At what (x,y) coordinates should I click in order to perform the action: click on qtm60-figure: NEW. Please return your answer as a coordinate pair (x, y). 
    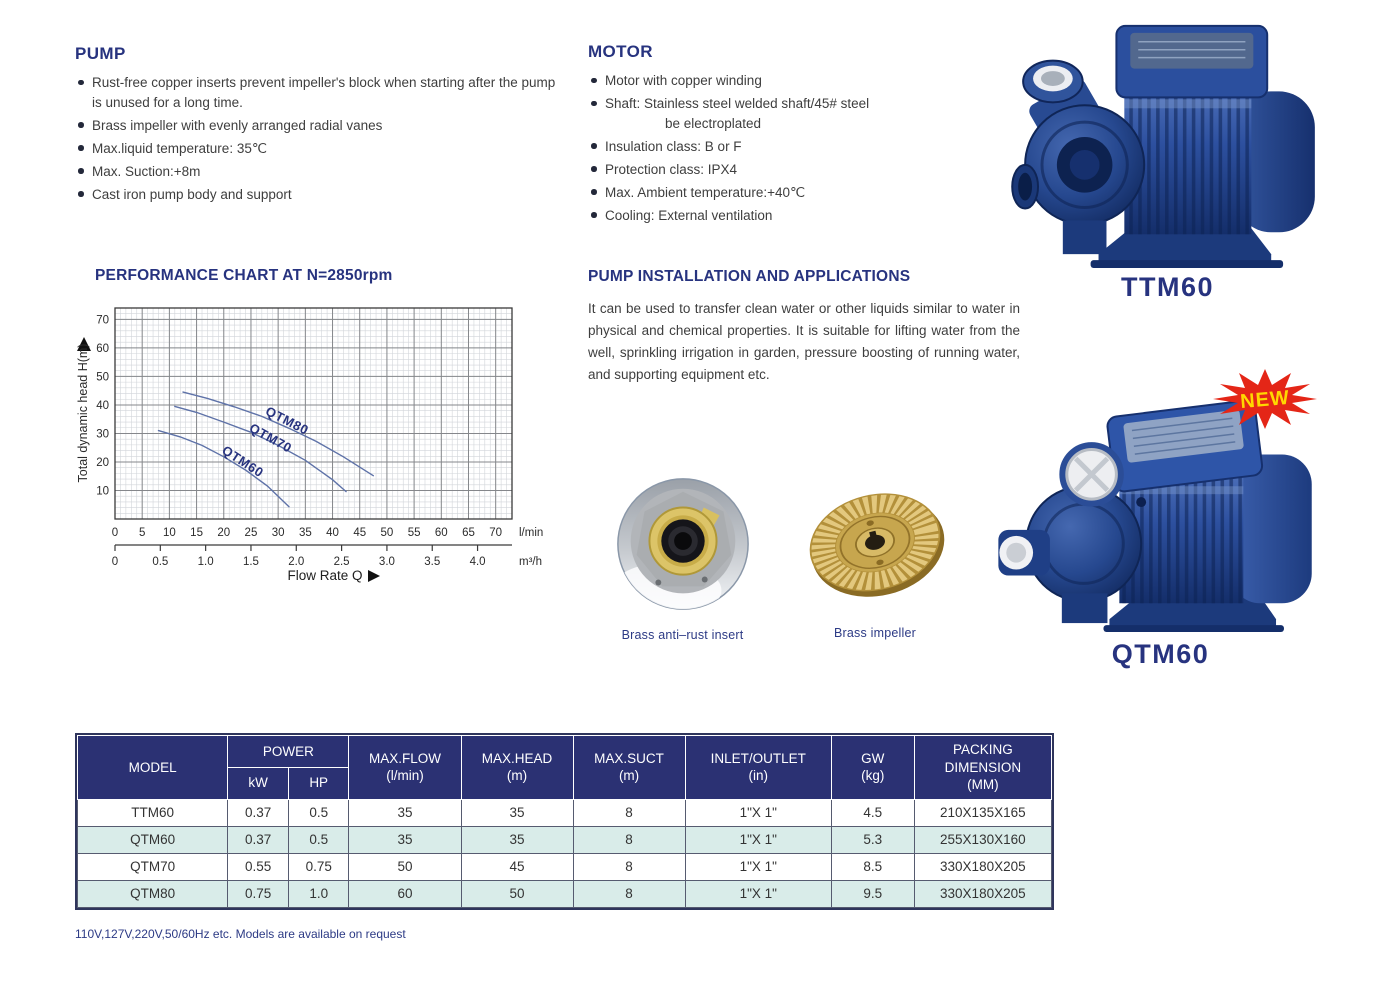
    Looking at the image, I should click on (1160, 519).